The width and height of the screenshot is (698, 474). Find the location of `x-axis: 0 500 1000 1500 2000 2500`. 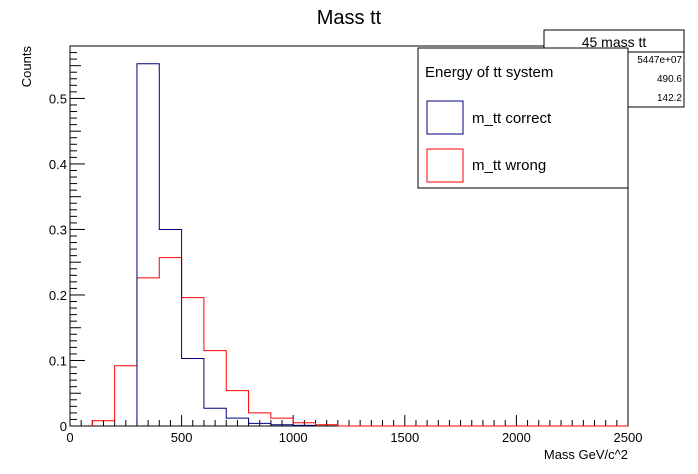

x-axis: 0 500 1000 1500 2000 2500 is located at coordinates (354, 430).